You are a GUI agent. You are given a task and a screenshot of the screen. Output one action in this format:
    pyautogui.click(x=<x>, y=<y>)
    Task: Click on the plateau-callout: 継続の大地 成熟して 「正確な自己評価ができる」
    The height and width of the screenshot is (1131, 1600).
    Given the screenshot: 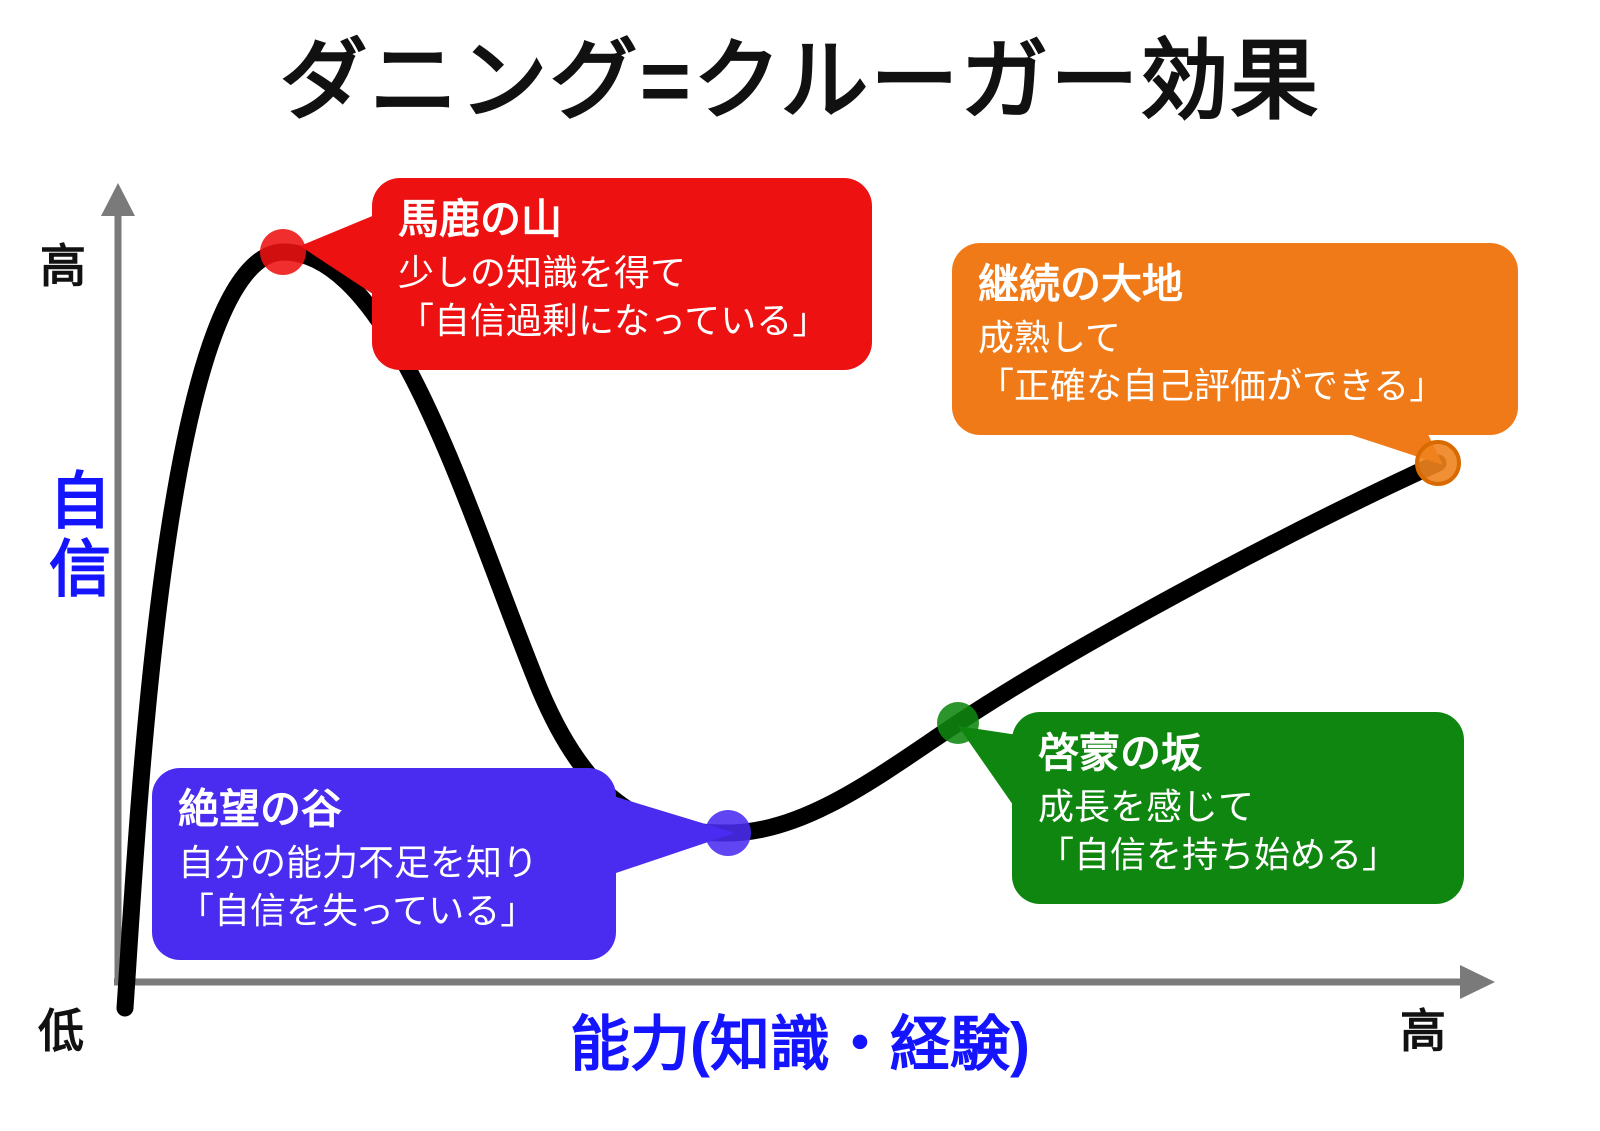 What is the action you would take?
    pyautogui.click(x=1235, y=339)
    